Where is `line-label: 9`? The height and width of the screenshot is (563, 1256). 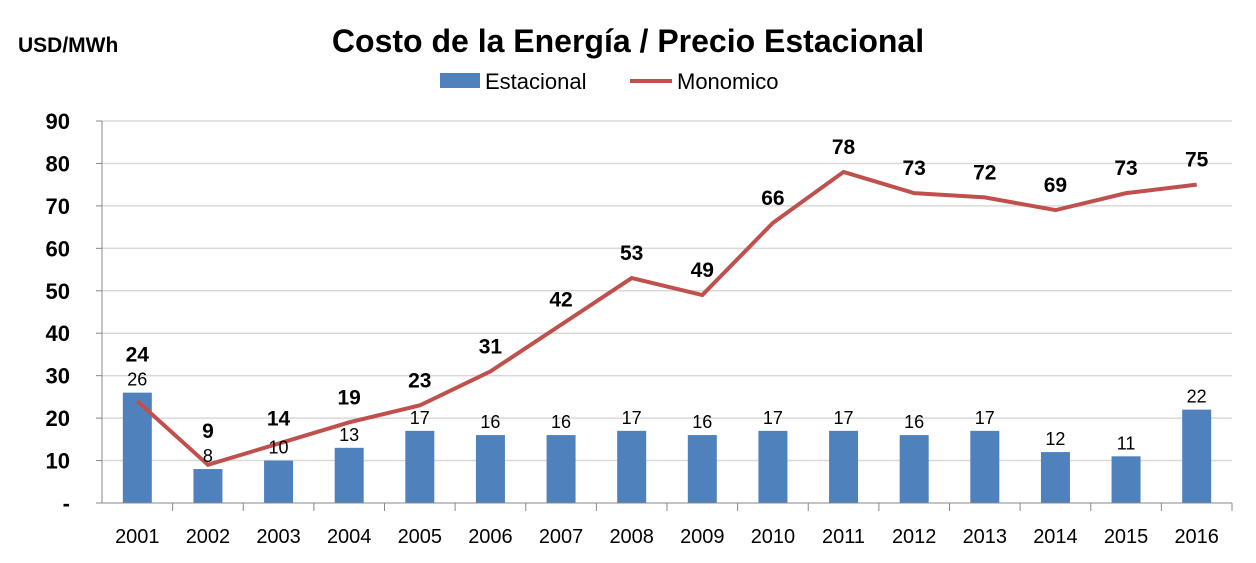 line-label: 9 is located at coordinates (208, 431).